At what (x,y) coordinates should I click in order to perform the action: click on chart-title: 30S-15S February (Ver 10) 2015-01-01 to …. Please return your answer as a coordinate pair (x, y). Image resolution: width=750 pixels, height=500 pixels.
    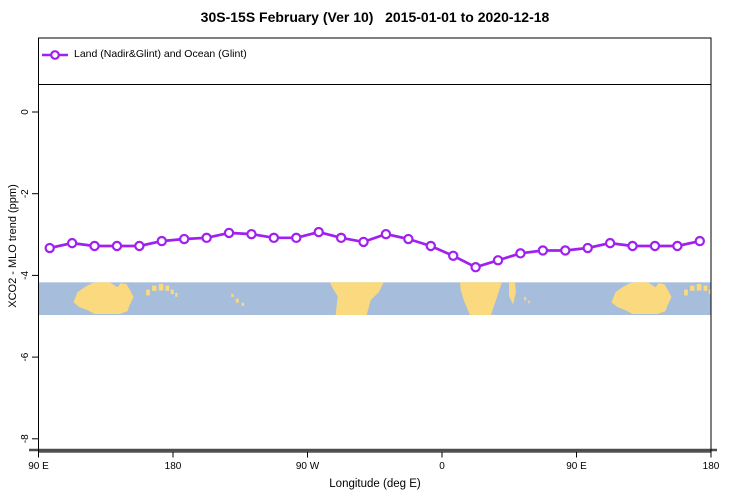
    Looking at the image, I should click on (375, 17).